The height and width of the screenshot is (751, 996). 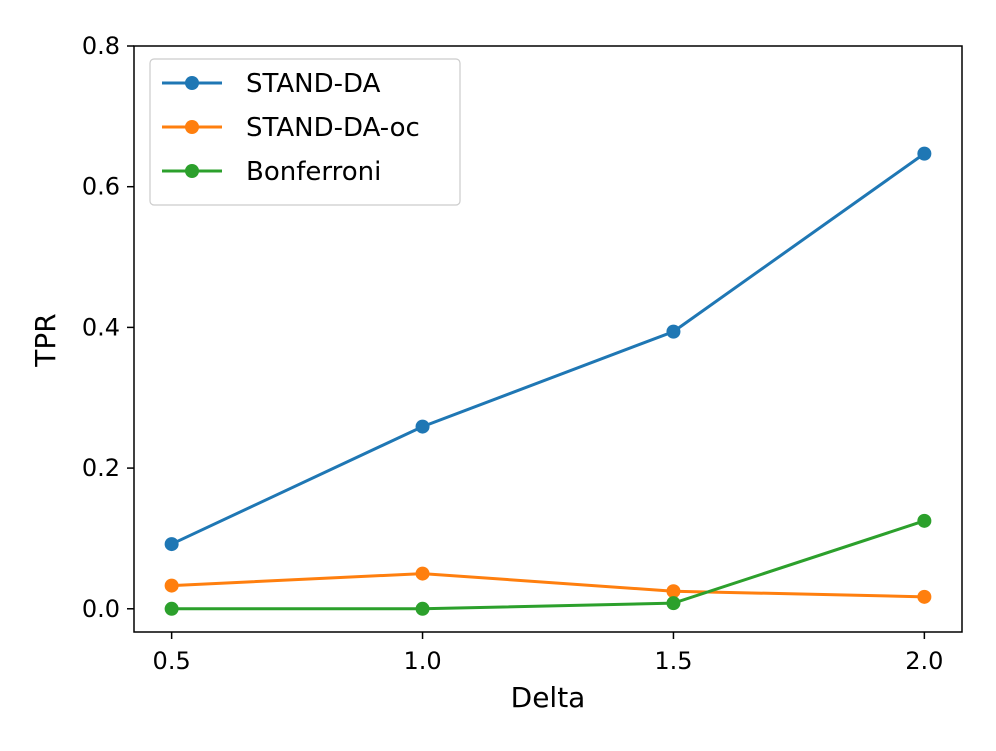 I want to click on x-tick-label-3: 2.0, so click(x=924, y=661).